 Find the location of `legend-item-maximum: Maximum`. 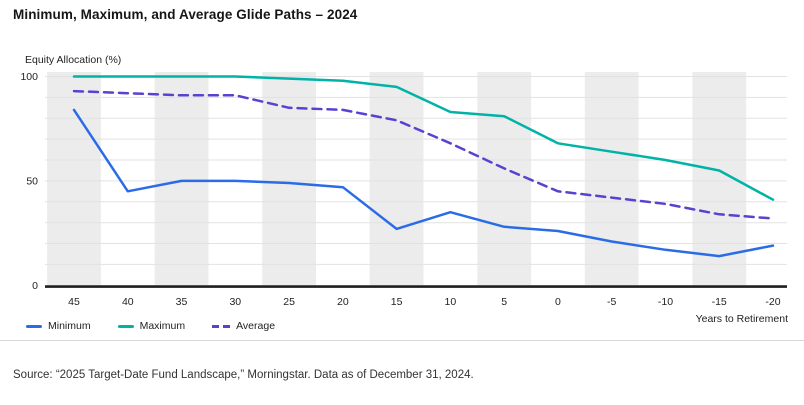

legend-item-maximum: Maximum is located at coordinates (151, 326).